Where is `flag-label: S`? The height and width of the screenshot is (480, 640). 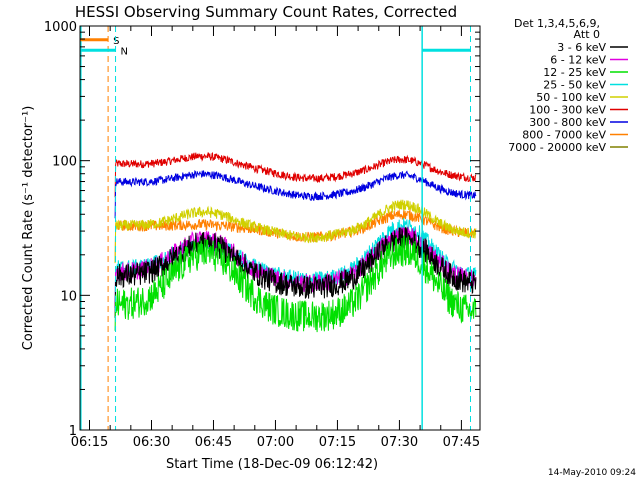 flag-label: S is located at coordinates (116, 41).